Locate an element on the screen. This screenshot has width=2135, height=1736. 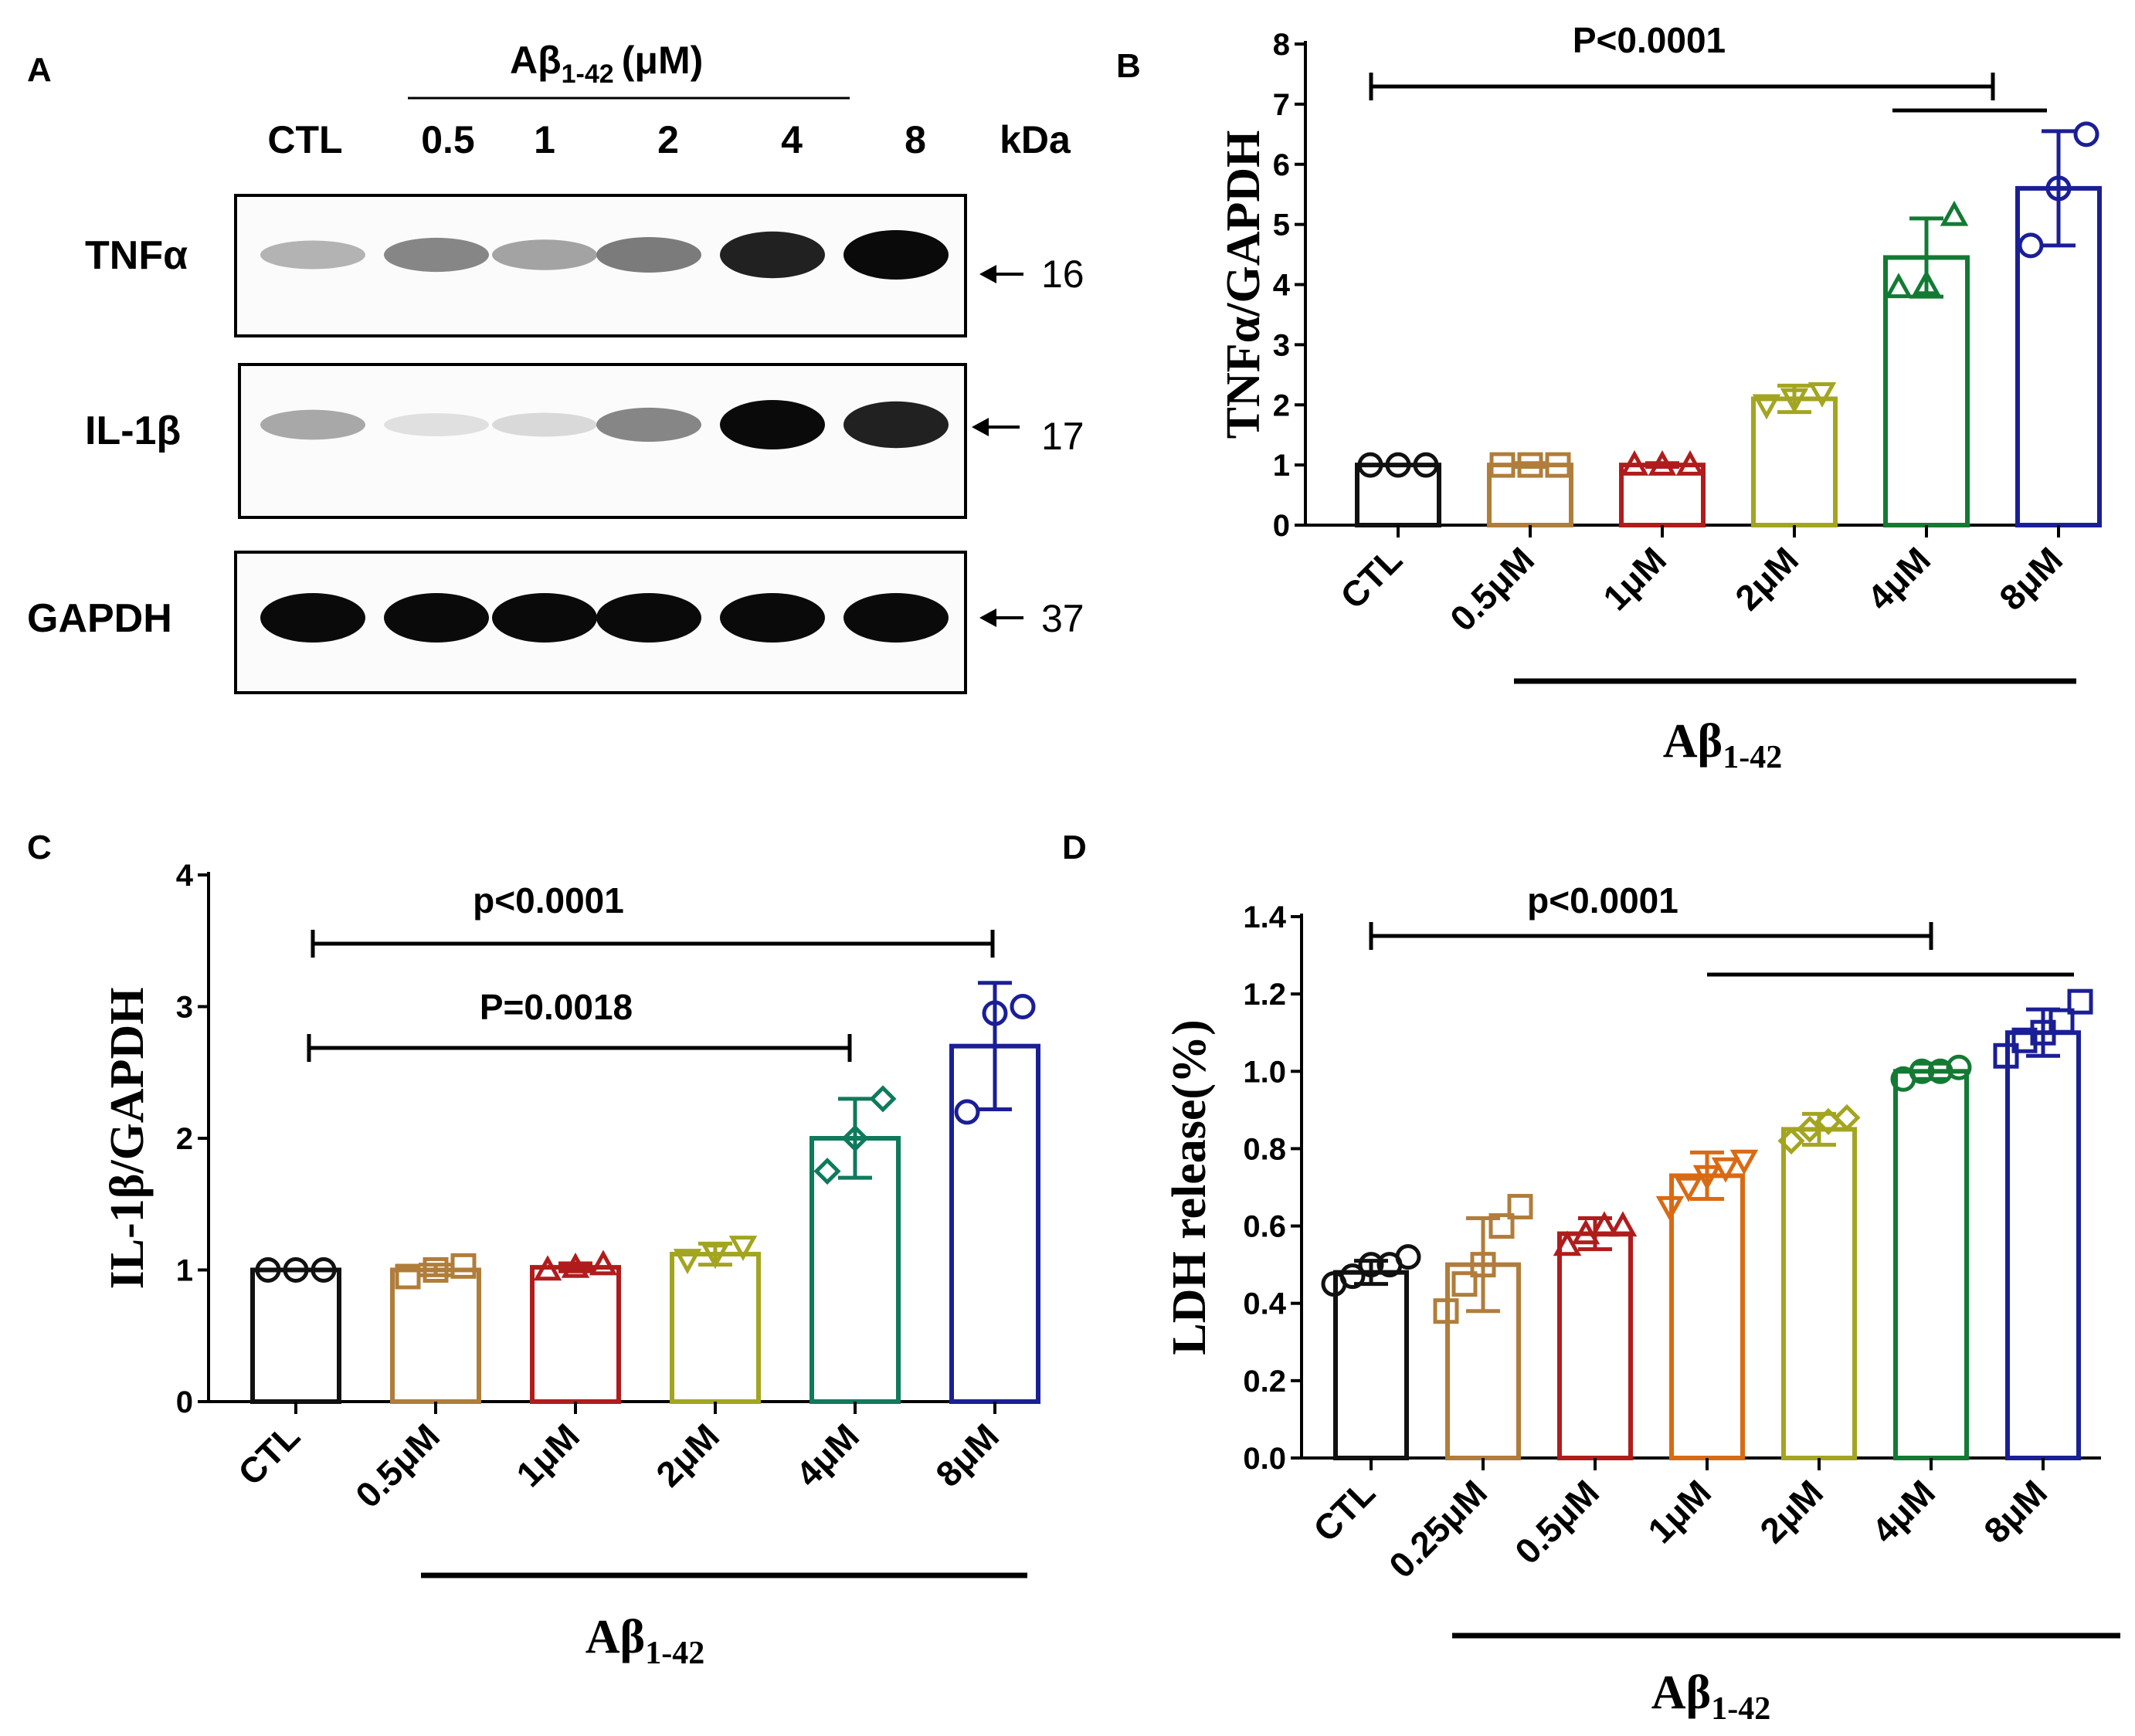
y-tick-label: 6 is located at coordinates (1281, 165).